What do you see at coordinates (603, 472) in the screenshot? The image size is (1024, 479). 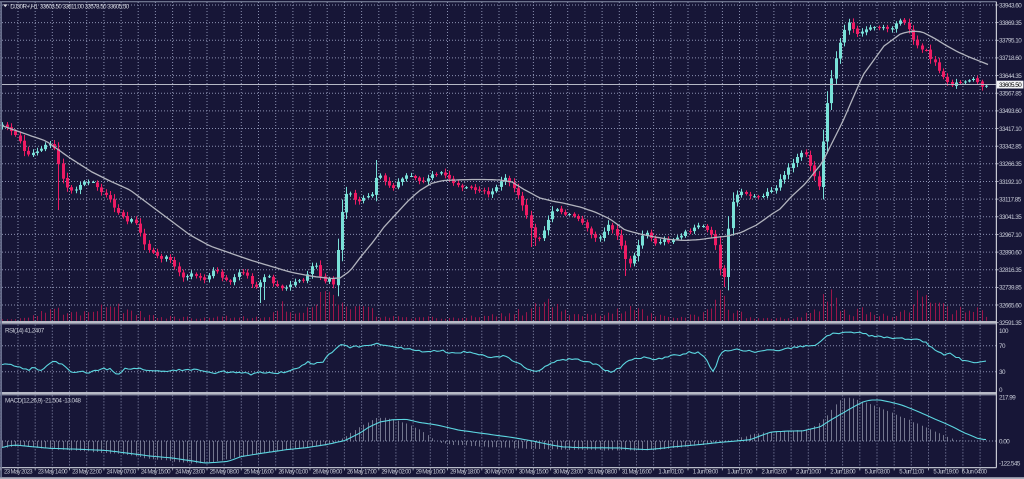 I see `svg-text: 31 May 08:00` at bounding box center [603, 472].